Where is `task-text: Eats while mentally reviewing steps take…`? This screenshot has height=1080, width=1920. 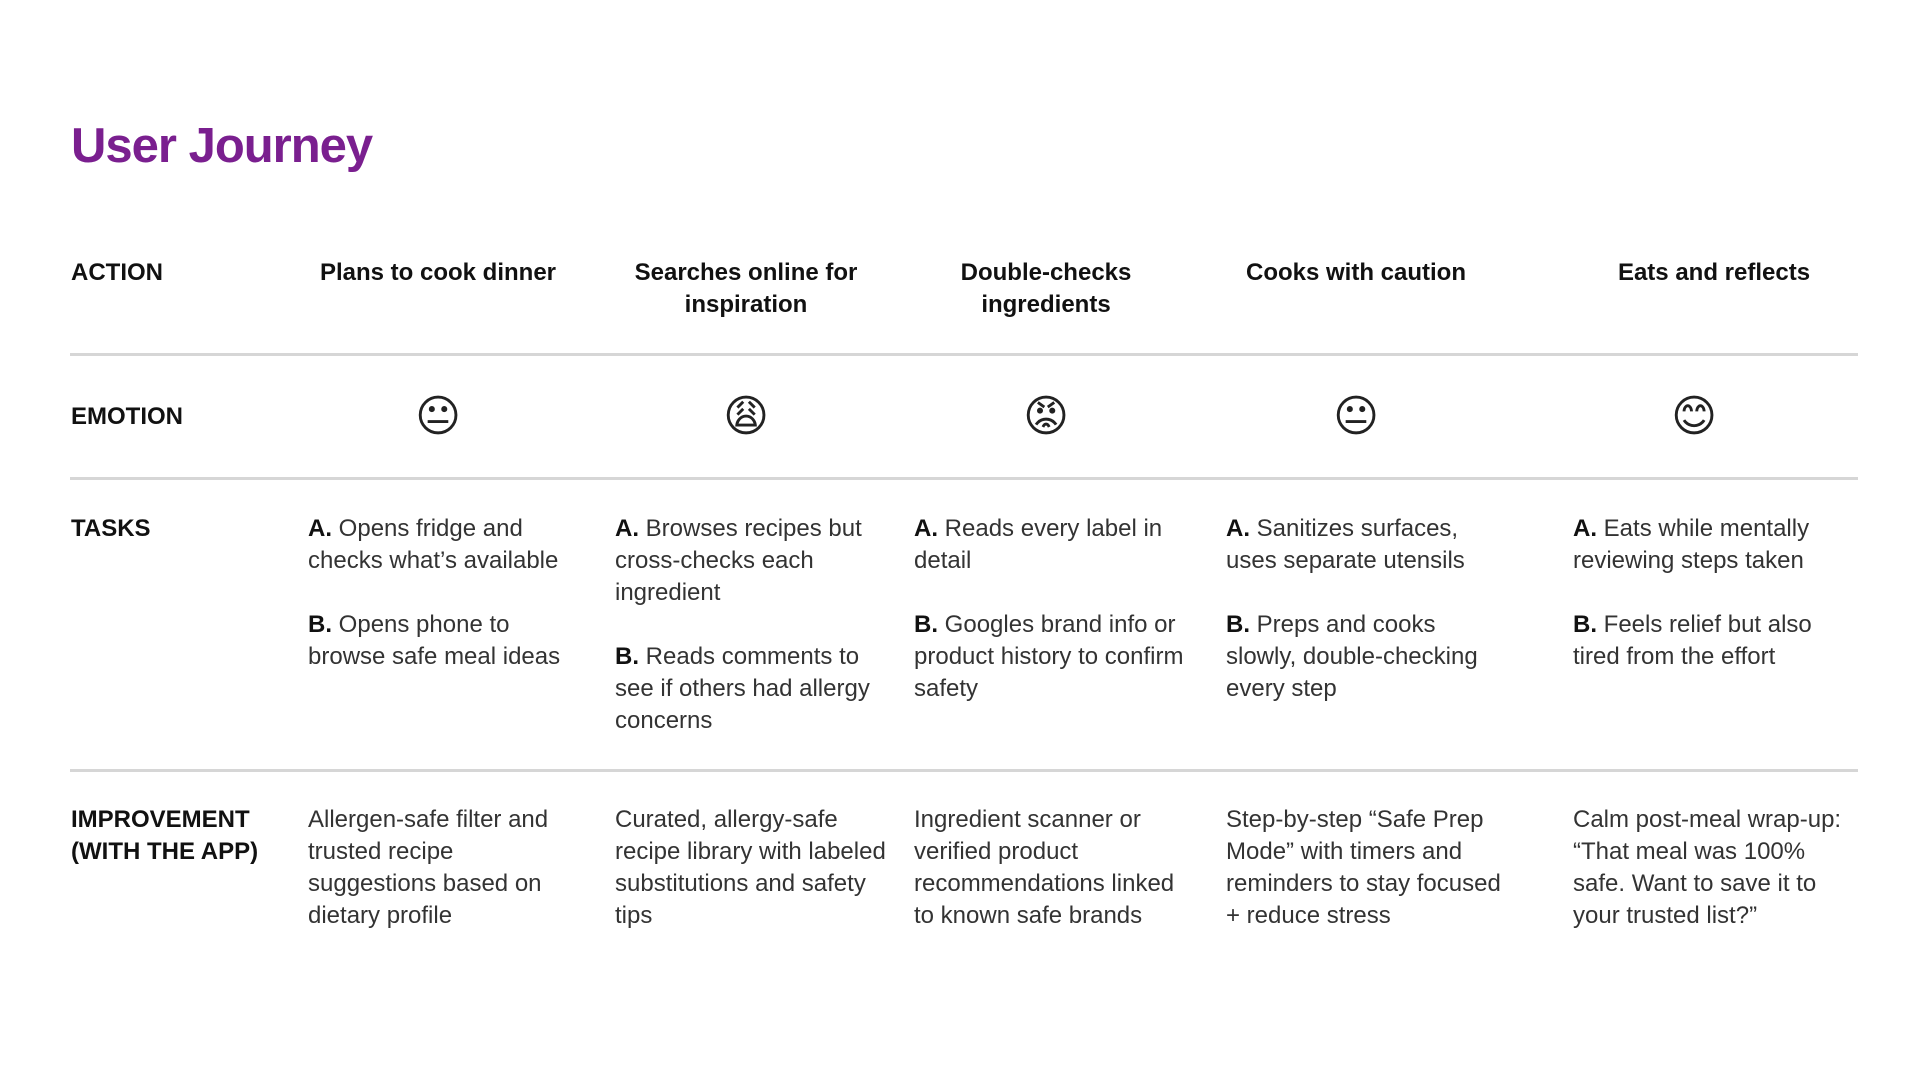 task-text: Eats while mentally reviewing steps take… is located at coordinates (1691, 544).